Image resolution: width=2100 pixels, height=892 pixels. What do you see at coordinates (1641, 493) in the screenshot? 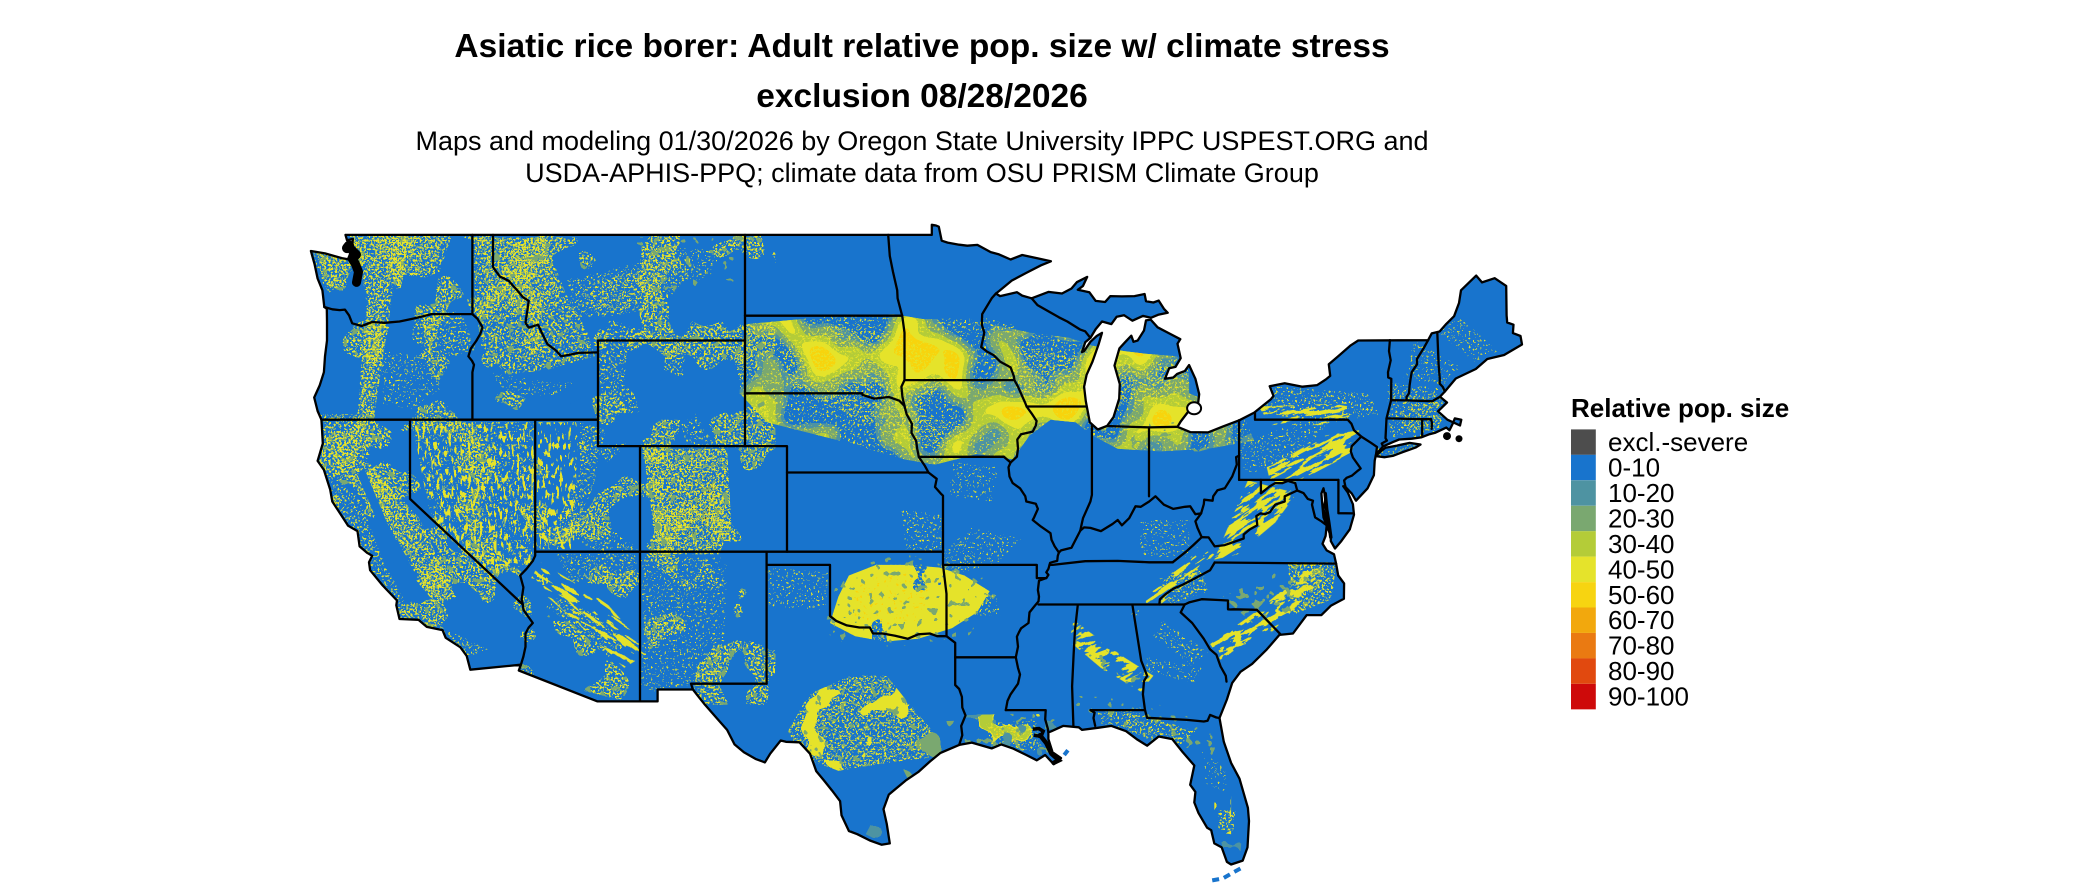
I see `svg-text: 10-20` at bounding box center [1641, 493].